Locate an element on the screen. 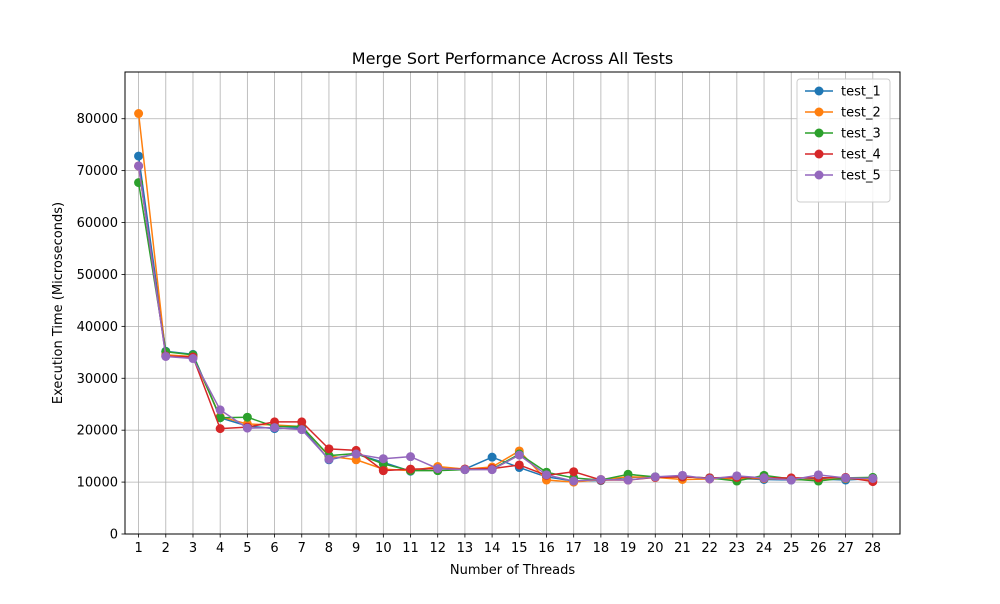 This screenshot has width=1000, height=604. x-tick-label: 14 is located at coordinates (492, 548).